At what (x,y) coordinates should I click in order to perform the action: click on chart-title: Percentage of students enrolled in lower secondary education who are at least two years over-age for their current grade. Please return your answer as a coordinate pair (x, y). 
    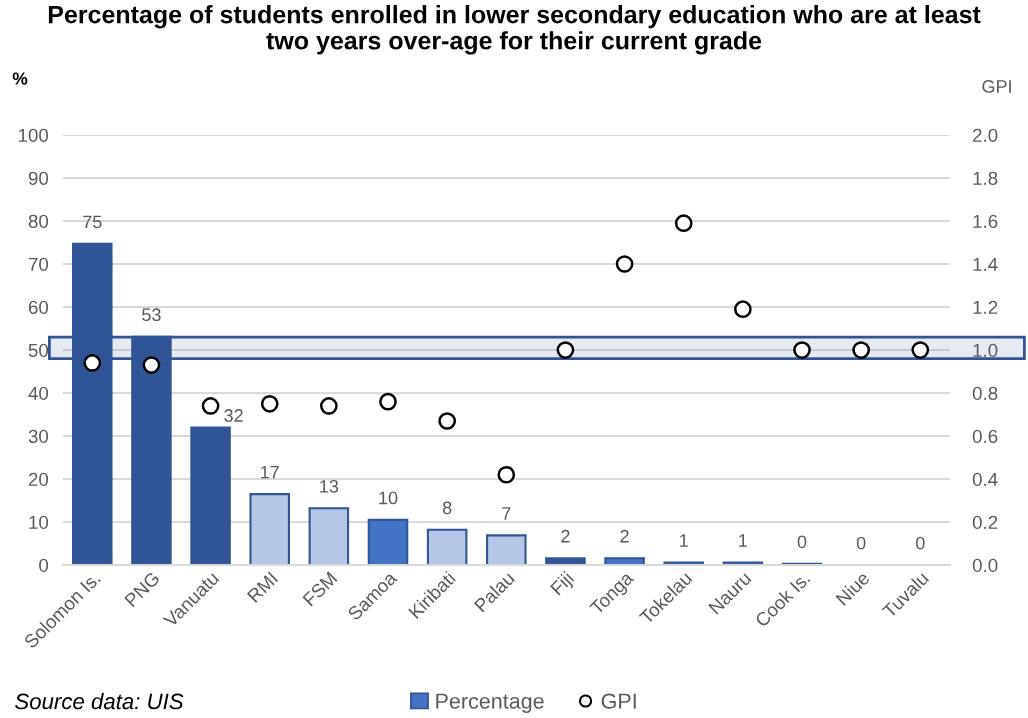
    Looking at the image, I should click on (514, 30).